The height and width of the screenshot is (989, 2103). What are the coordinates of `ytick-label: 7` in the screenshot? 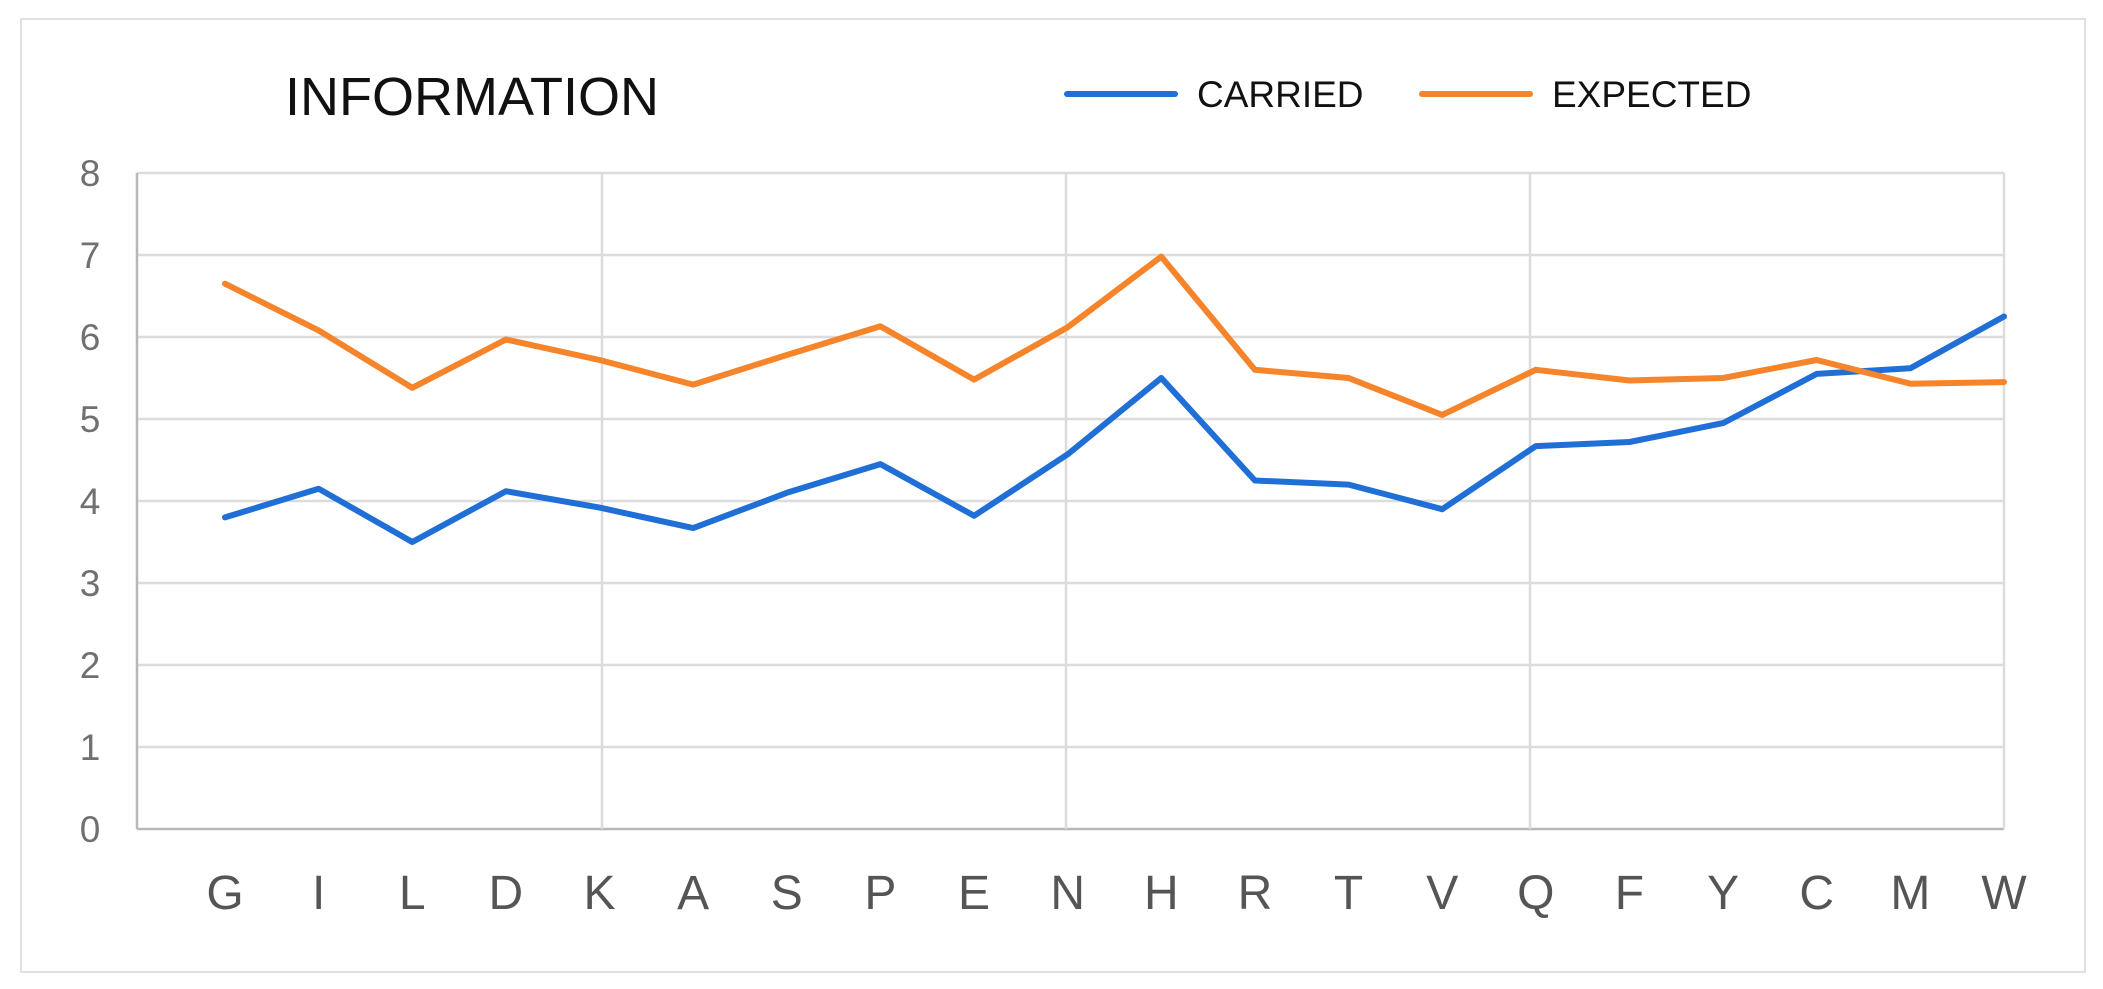 It's located at (90, 255).